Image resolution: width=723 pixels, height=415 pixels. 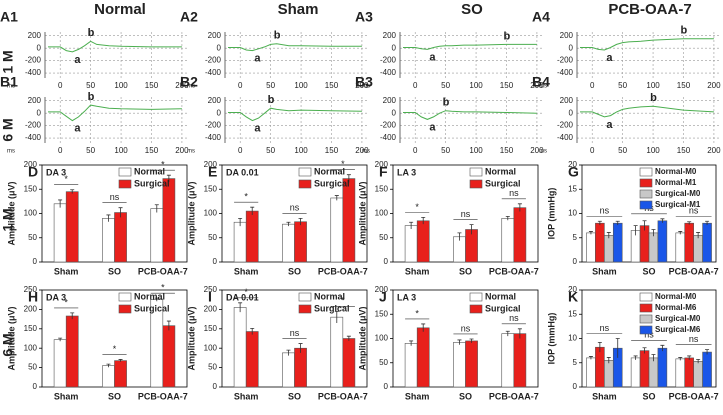 What do you see at coordinates (573, 172) in the screenshot?
I see `panel-label: G` at bounding box center [573, 172].